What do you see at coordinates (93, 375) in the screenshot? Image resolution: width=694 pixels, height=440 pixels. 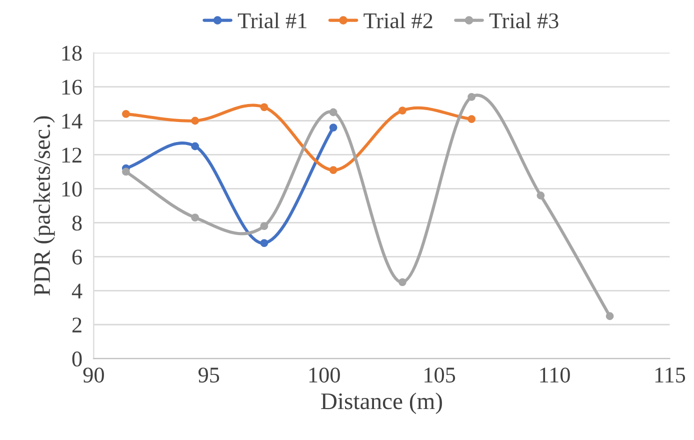 I see `x-tick-label: 90` at bounding box center [93, 375].